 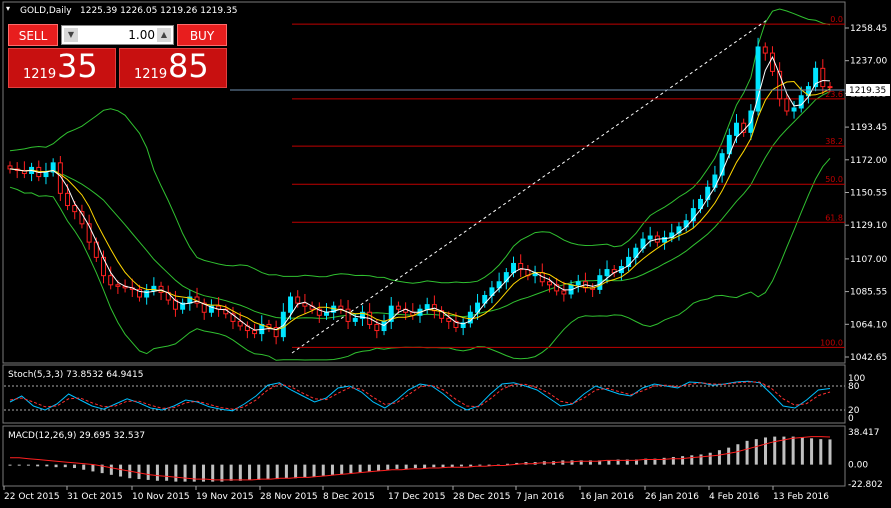 I want to click on stoch-signal-line, so click(x=420, y=395).